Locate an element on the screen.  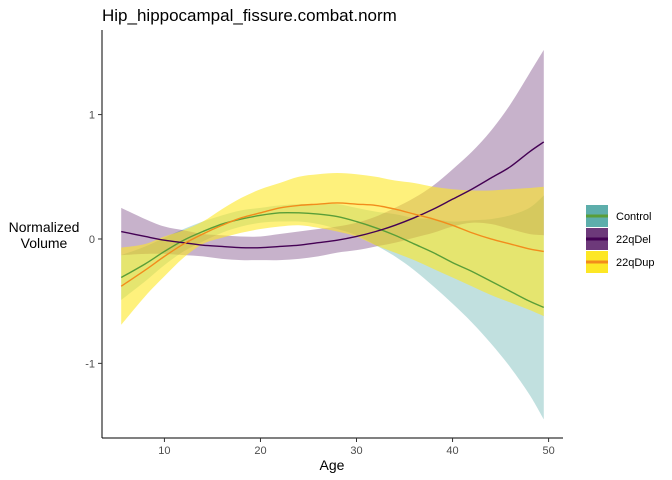
legend-item-22qdup: 22qDup is located at coordinates (620, 262).